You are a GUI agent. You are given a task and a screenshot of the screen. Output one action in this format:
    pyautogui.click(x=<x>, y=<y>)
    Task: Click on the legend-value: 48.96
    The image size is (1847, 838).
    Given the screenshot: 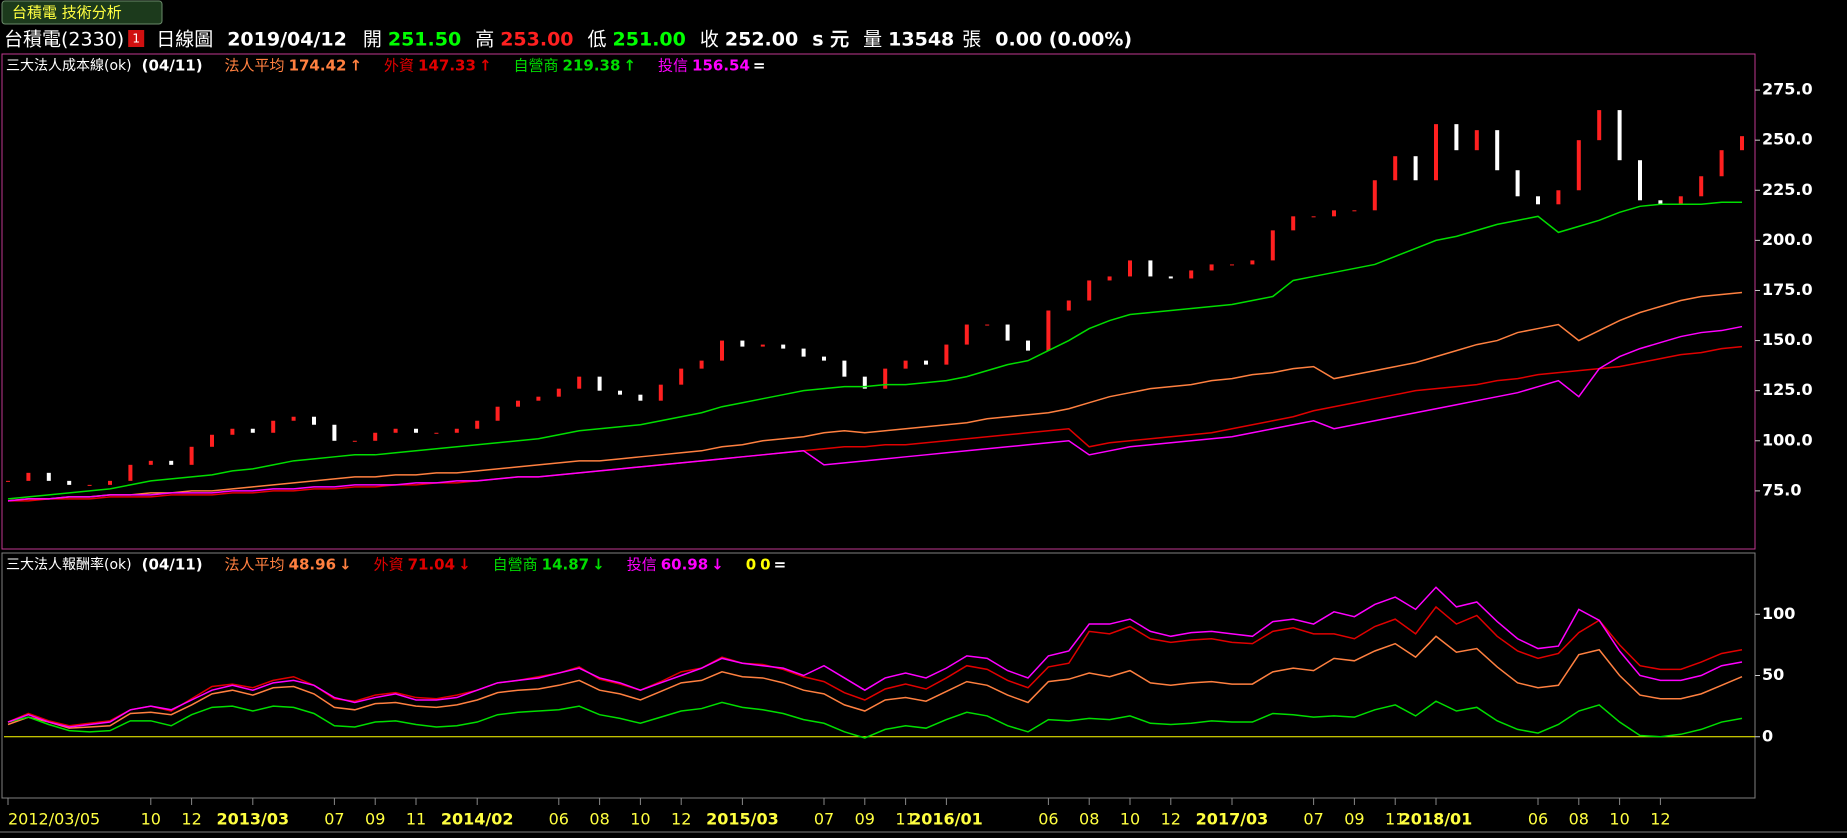 What is the action you would take?
    pyautogui.click(x=312, y=565)
    